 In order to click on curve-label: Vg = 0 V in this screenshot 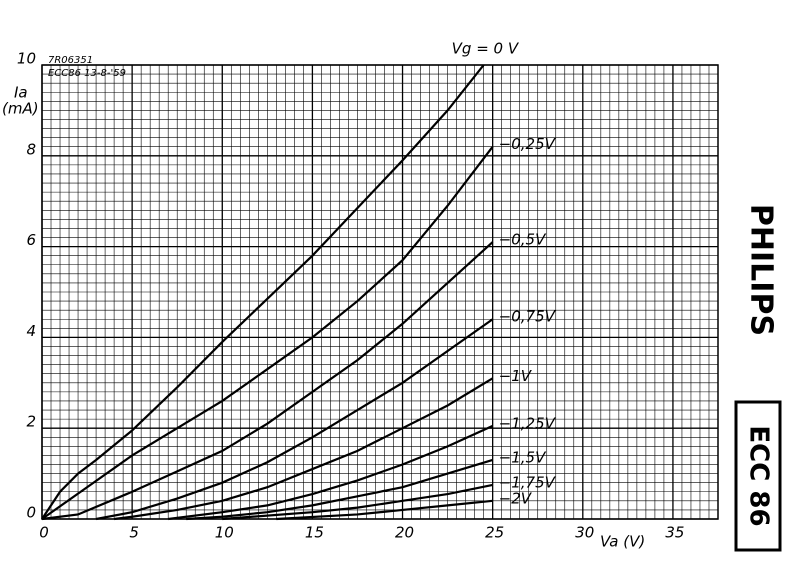, I will do `click(486, 49)`.